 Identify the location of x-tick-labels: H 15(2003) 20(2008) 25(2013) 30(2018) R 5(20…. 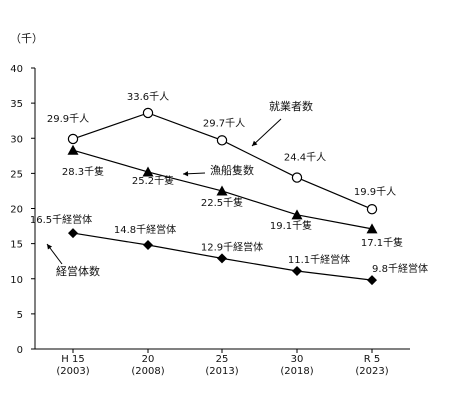
(222, 365).